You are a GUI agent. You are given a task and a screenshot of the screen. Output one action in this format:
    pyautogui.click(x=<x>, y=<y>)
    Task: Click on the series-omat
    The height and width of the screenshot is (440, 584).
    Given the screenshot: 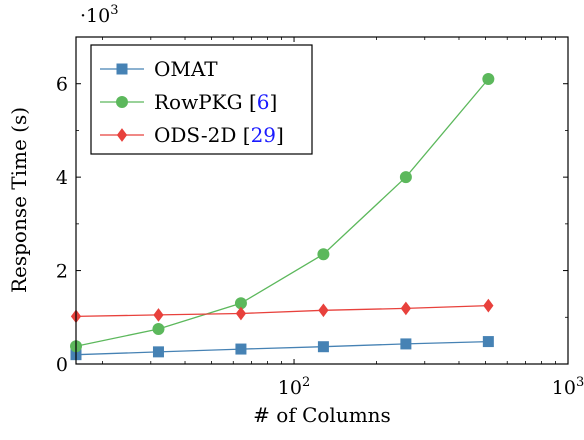 What is the action you would take?
    pyautogui.click(x=282, y=348)
    